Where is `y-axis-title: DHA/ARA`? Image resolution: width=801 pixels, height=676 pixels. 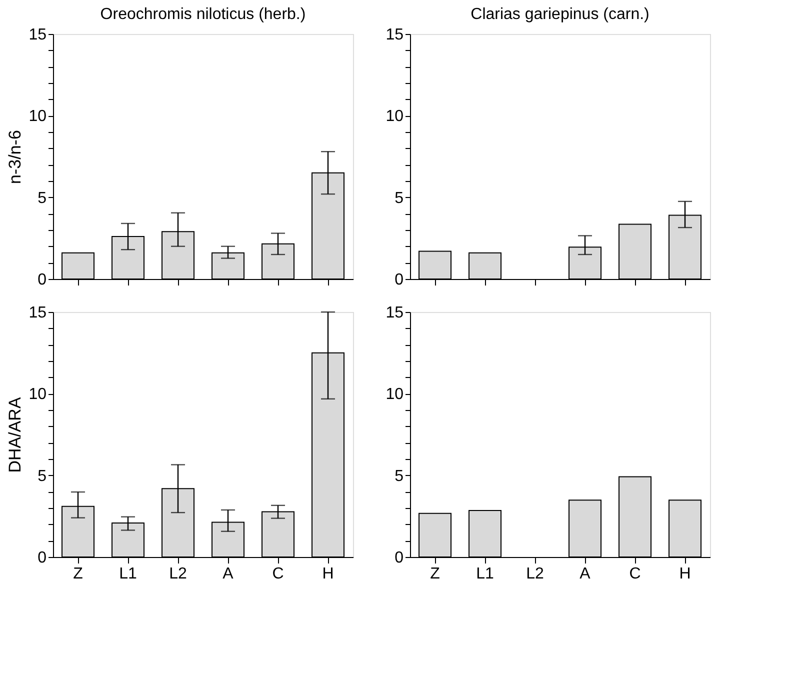
y-axis-title: DHA/ARA is located at coordinates (15, 434).